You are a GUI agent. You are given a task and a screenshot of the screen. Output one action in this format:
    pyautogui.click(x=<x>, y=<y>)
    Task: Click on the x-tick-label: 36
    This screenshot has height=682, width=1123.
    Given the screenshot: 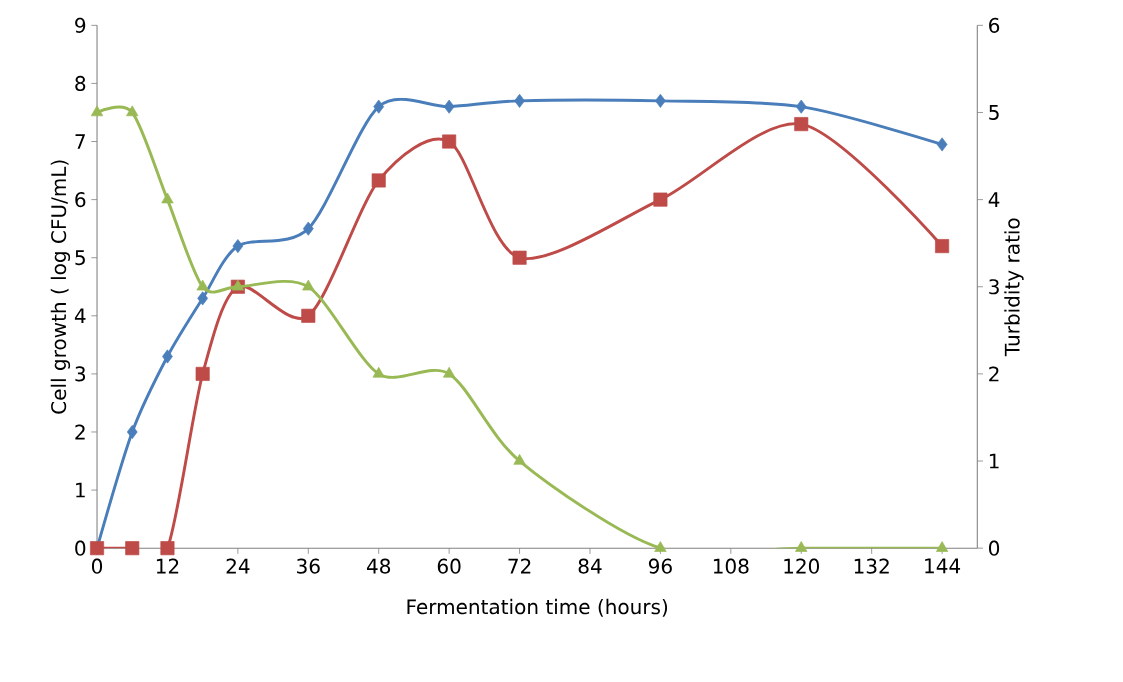 What is the action you would take?
    pyautogui.click(x=308, y=566)
    